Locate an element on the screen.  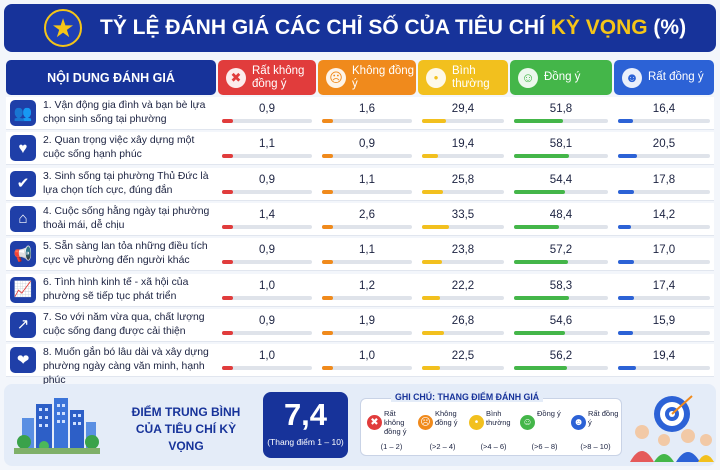
value-cell: 54,4 is located at coordinates (561, 184).